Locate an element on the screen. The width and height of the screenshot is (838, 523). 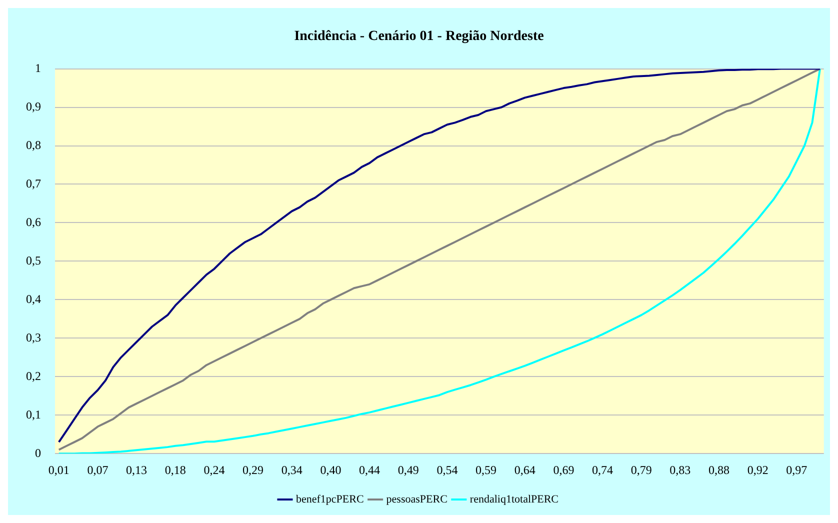
x-tick-label: 0,88 is located at coordinates (719, 469).